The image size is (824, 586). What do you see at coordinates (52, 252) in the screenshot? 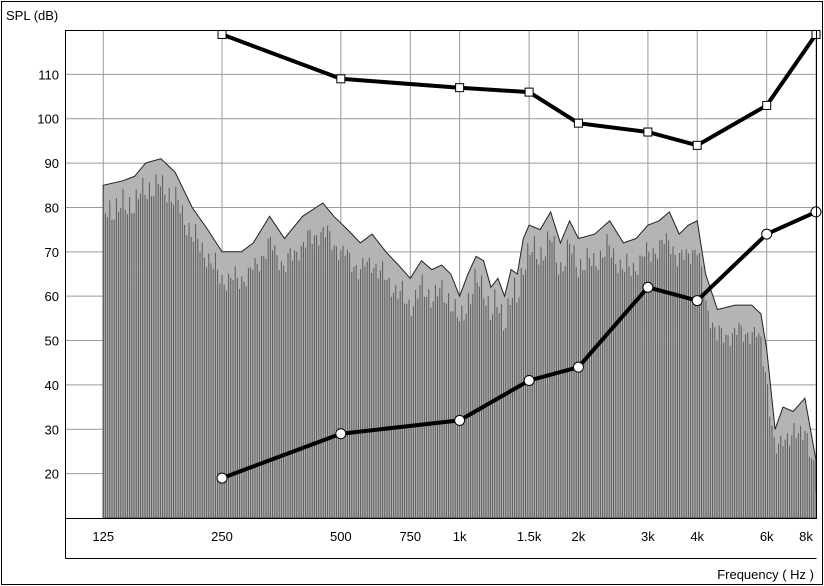
I see `y-tick-label: 70` at bounding box center [52, 252].